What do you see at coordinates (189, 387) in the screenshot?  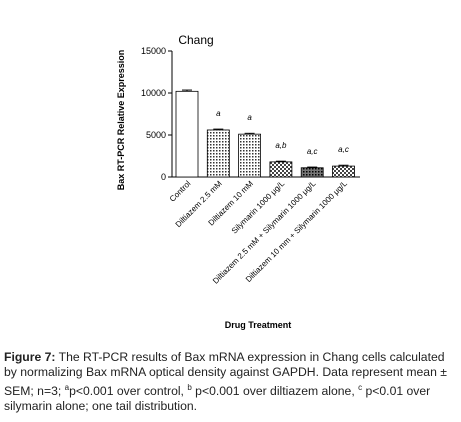 I see `caption-sup: b` at bounding box center [189, 387].